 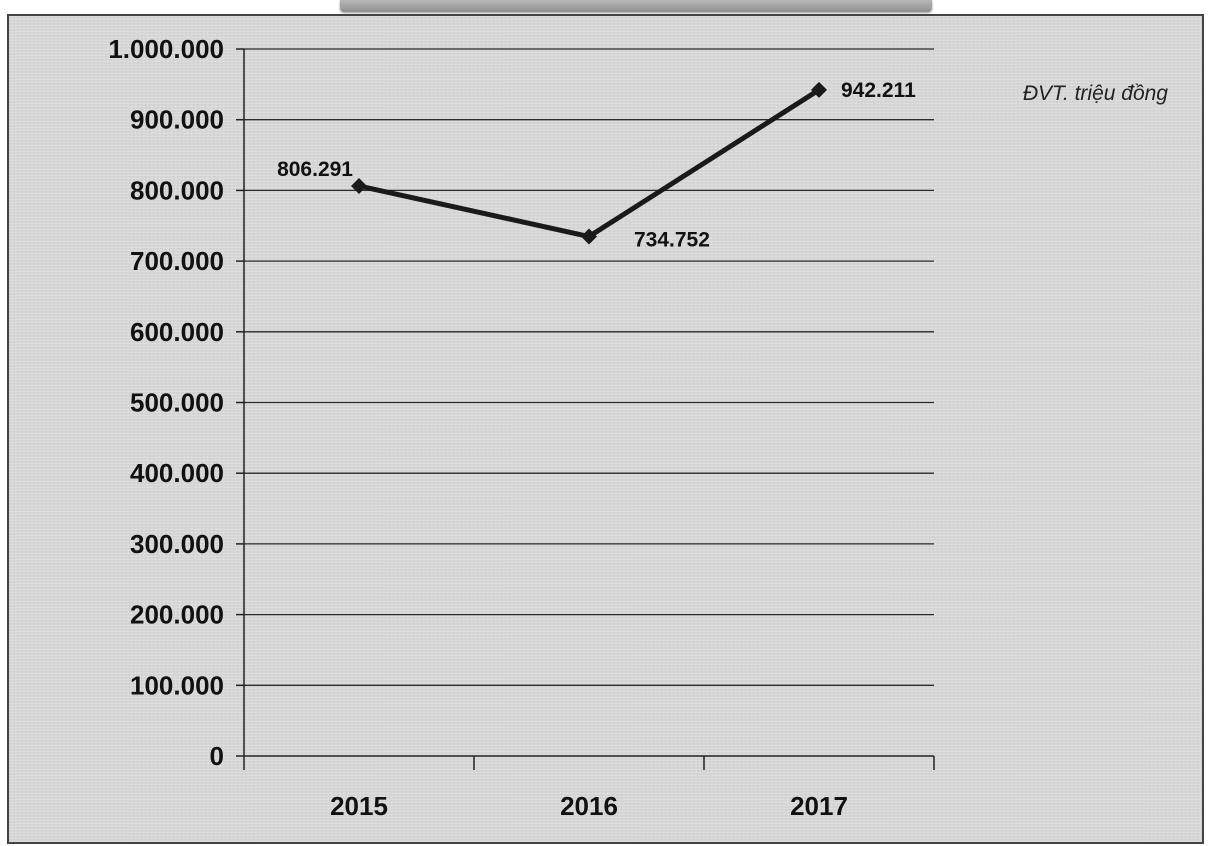 I want to click on data-label: 734.752, so click(x=672, y=240).